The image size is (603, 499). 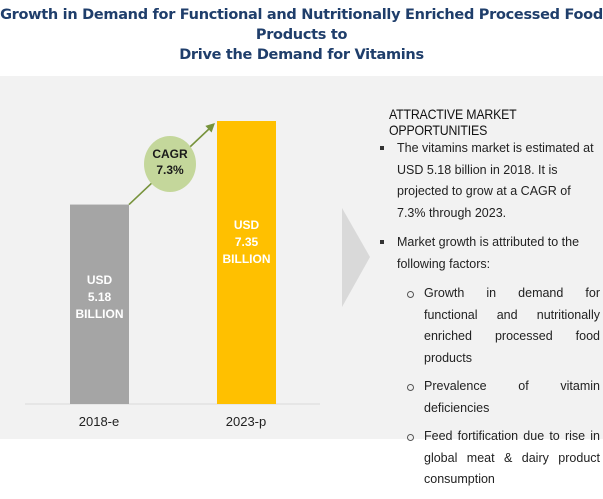 I want to click on cagr-value: 7.3%, so click(x=170, y=170).